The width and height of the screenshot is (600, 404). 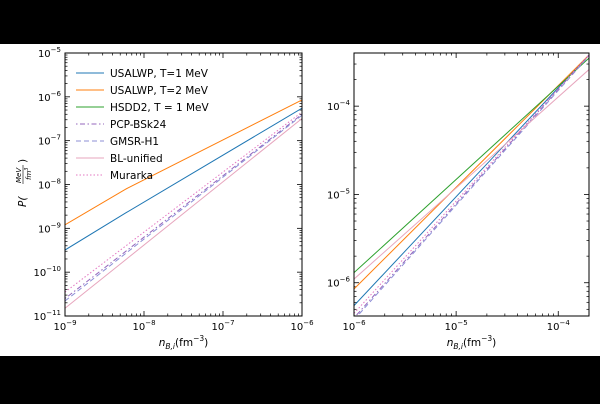 I want to click on legend-item: HSDD2, T = 1 MeV, so click(x=143, y=108).